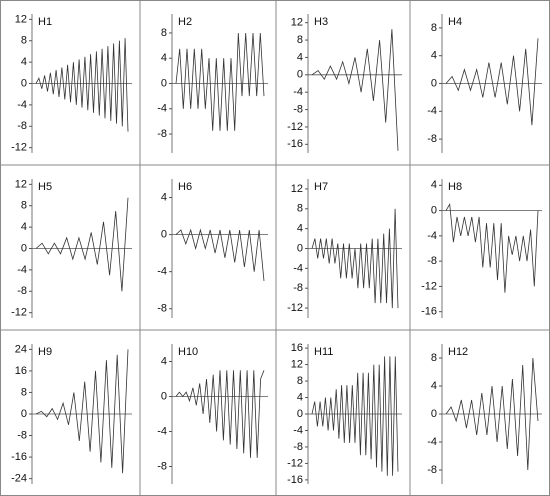  What do you see at coordinates (45, 187) in the screenshot?
I see `chart-title: H5` at bounding box center [45, 187].